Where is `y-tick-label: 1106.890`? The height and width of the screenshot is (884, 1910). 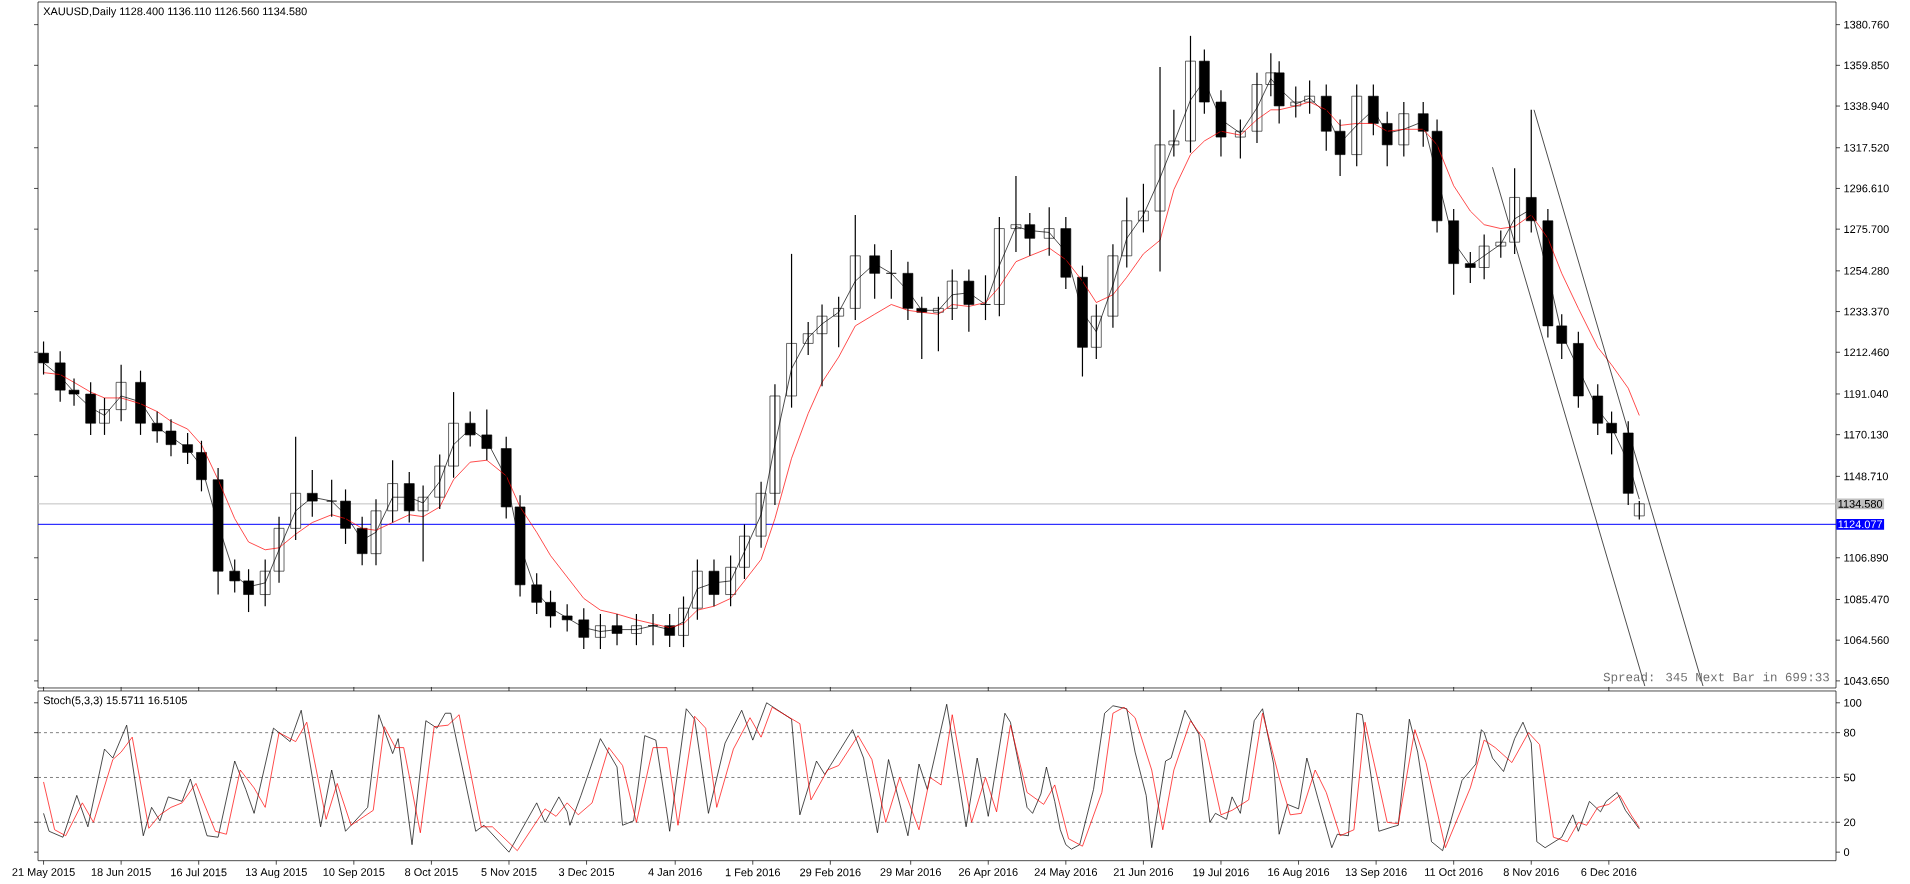
y-tick-label: 1106.890 is located at coordinates (1866, 557).